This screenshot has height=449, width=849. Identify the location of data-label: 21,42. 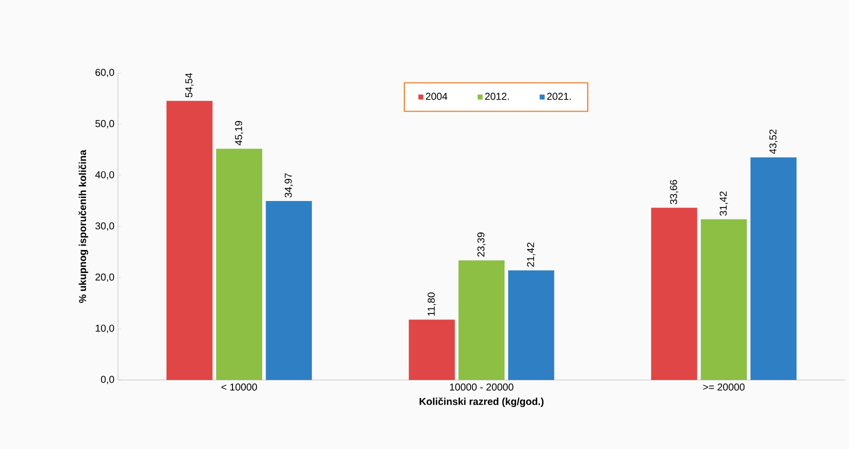
(531, 254).